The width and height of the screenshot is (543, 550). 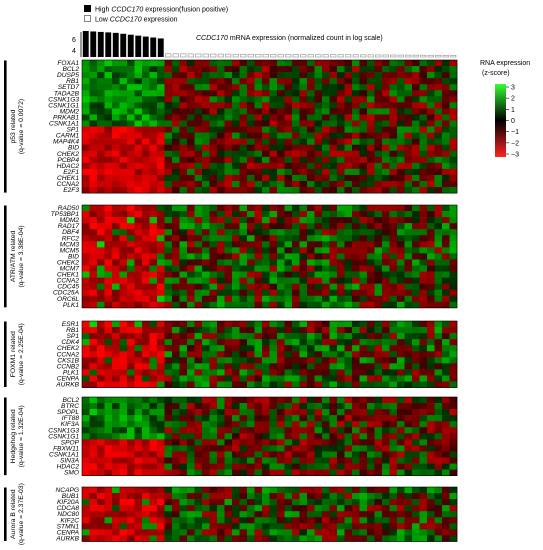 I want to click on colorbar-tick-label: 1, so click(x=513, y=110).